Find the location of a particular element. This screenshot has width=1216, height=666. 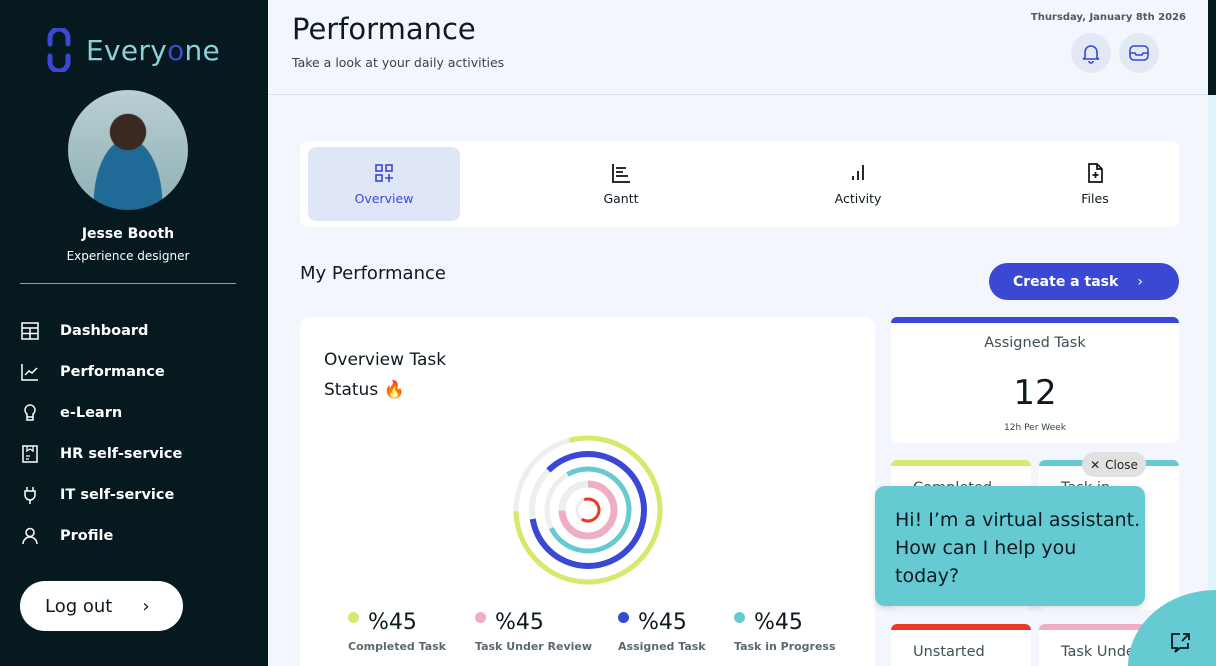

inbox-button is located at coordinates (1139, 53).